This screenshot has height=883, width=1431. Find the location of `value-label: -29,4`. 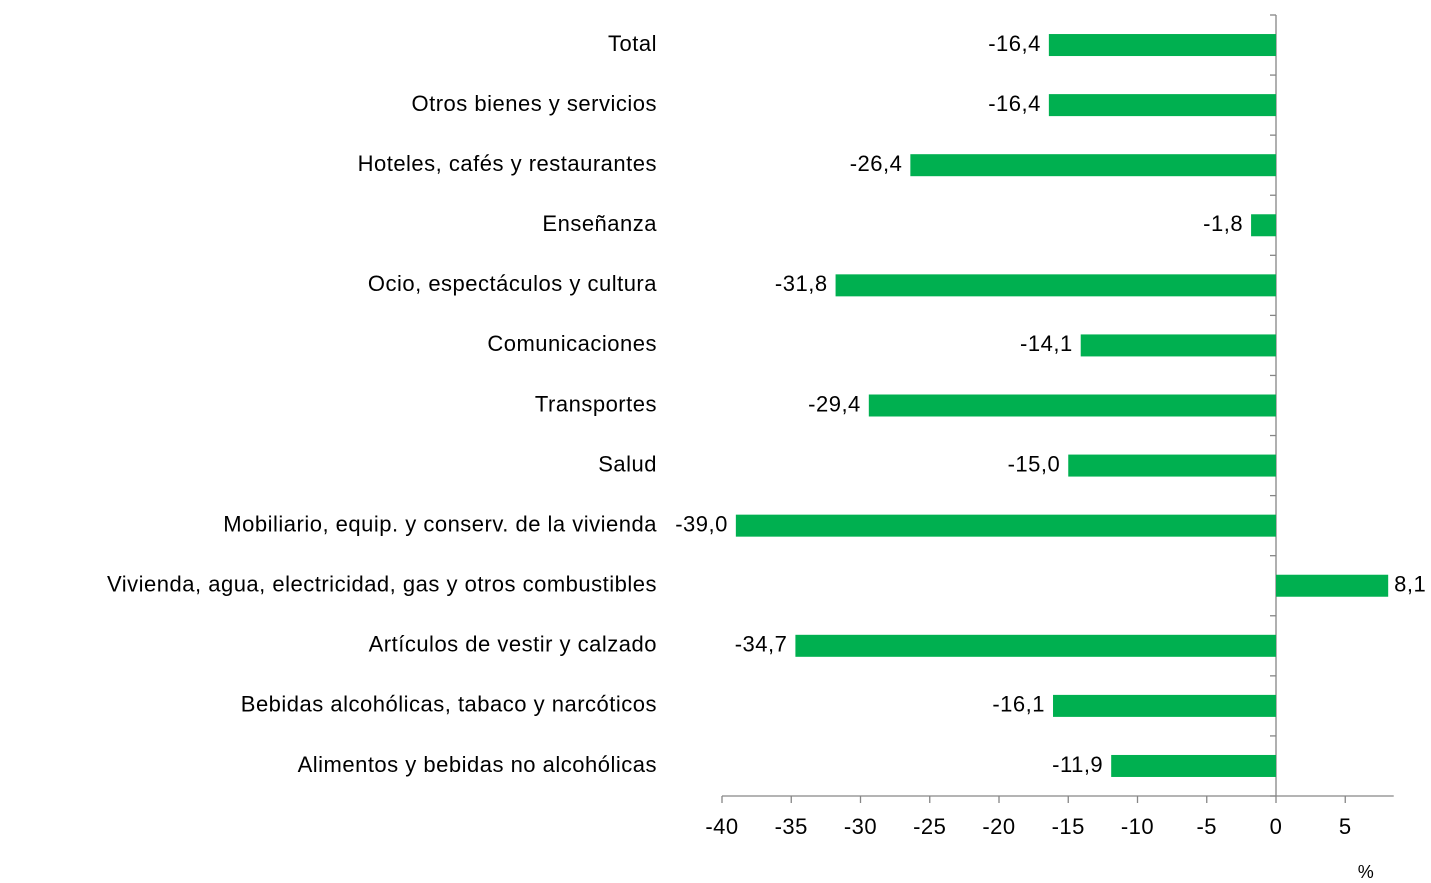

value-label: -29,4 is located at coordinates (834, 403).